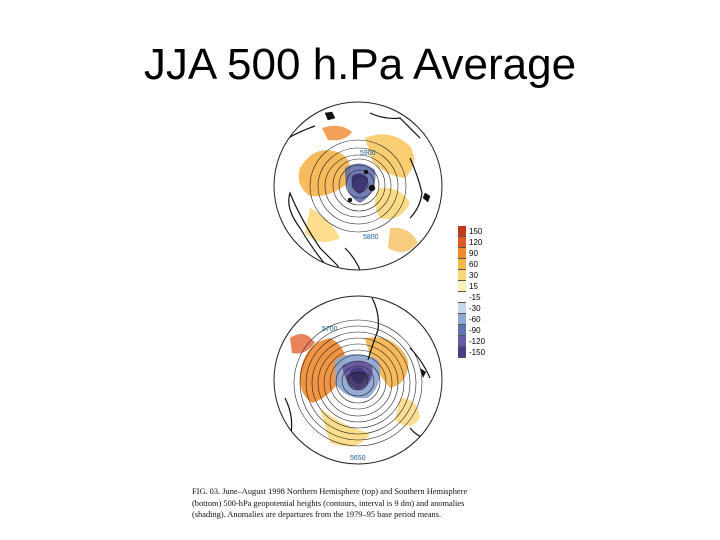 Image resolution: width=720 pixels, height=540 pixels. I want to click on colorbar-entry: -15, so click(476, 297).